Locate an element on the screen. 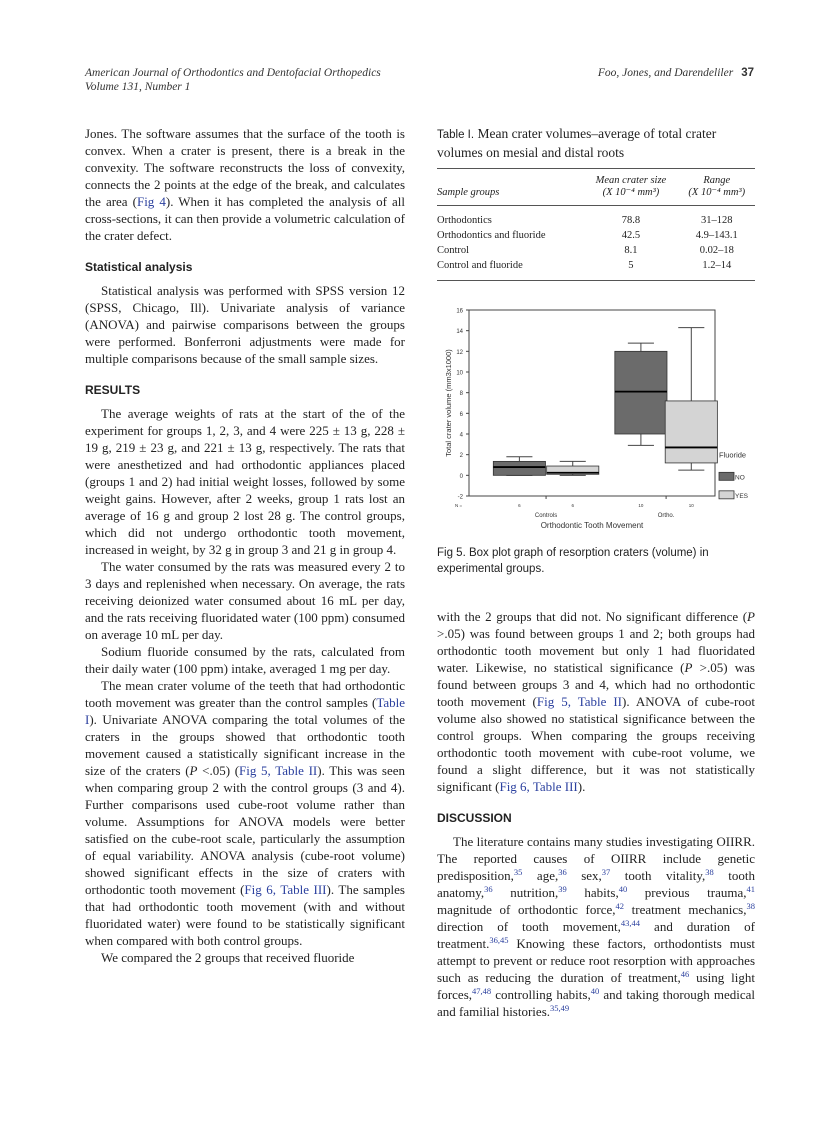 Image resolution: width=838 pixels, height=1122 pixels. text-run: ). is located at coordinates (581, 786).